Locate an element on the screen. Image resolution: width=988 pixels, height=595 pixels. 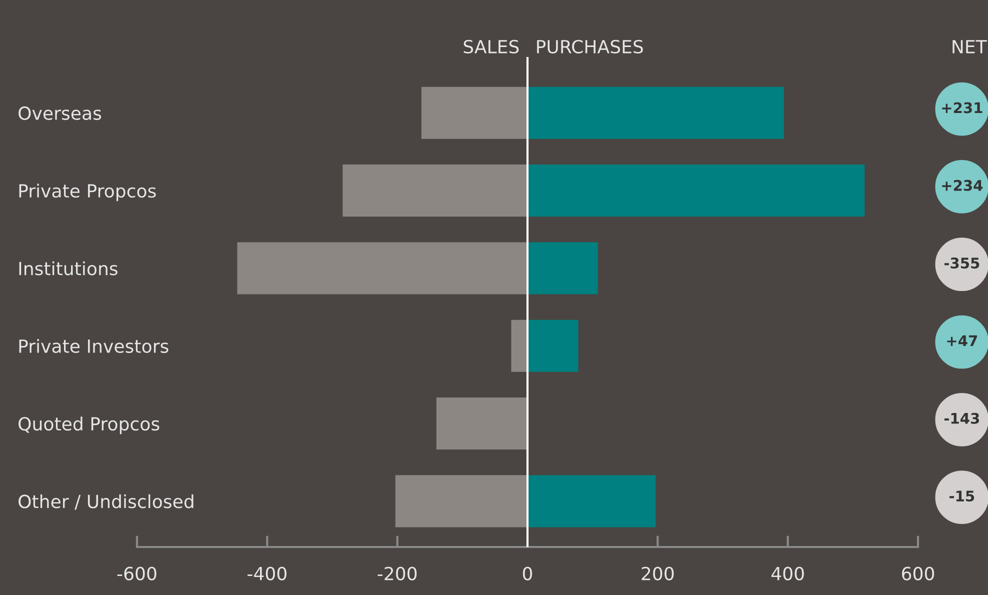
x-tick-label: 0 is located at coordinates (527, 573).